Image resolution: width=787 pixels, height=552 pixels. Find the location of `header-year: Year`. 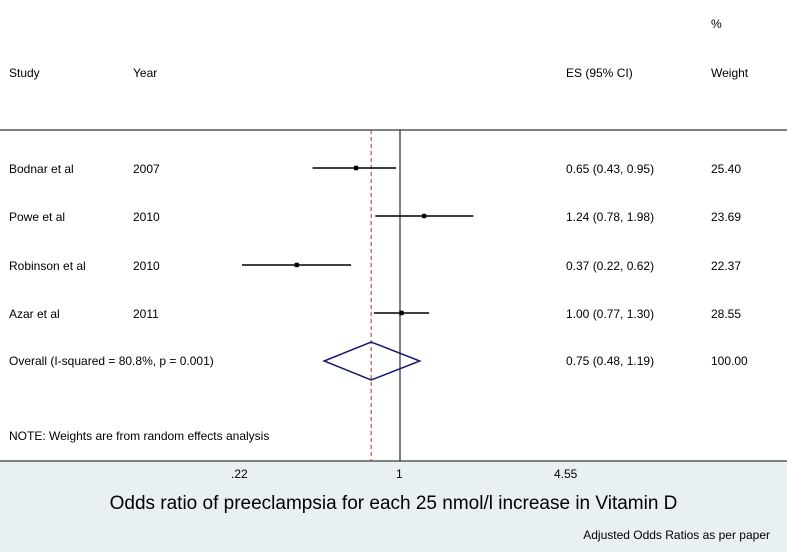

header-year: Year is located at coordinates (145, 73).